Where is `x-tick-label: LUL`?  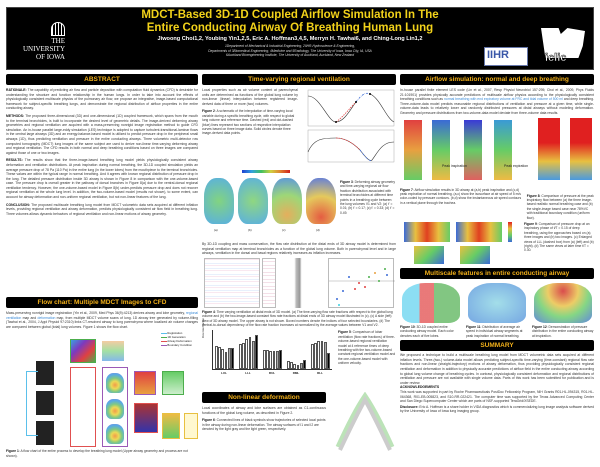
x-tick-label: LUL is located at coordinates (224, 373).